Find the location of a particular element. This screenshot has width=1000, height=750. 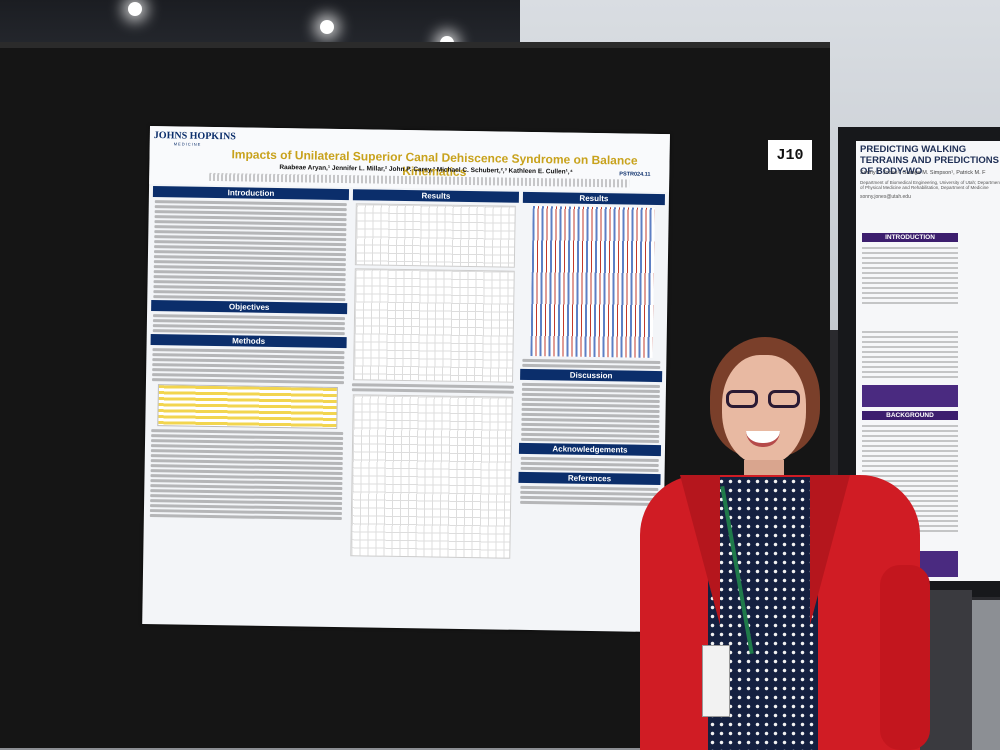

poster2-email: sonny.jones@utah.edu is located at coordinates (885, 197).